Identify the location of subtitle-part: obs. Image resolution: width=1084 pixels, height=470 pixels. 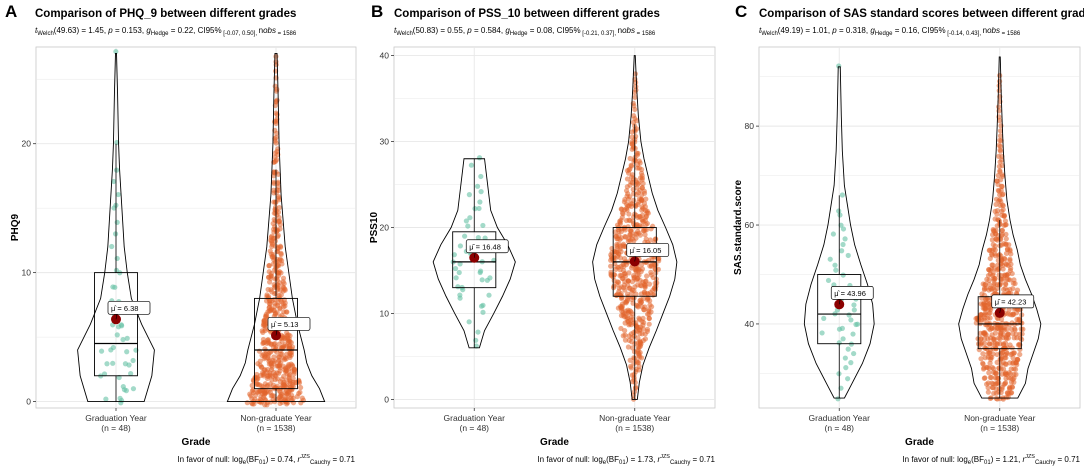
(269, 30).